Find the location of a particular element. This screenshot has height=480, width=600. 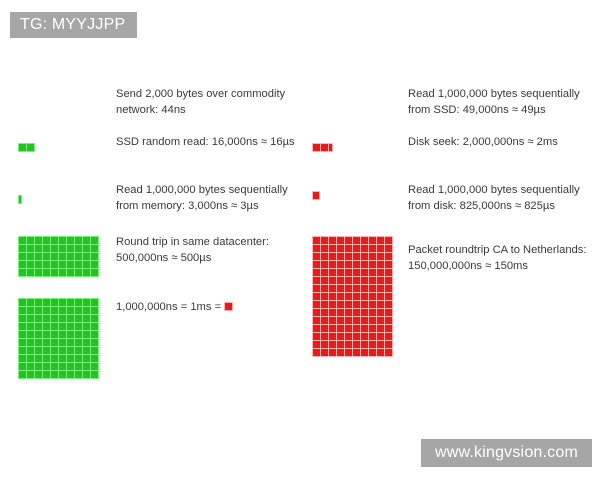

viz-memory-read is located at coordinates (20, 200).